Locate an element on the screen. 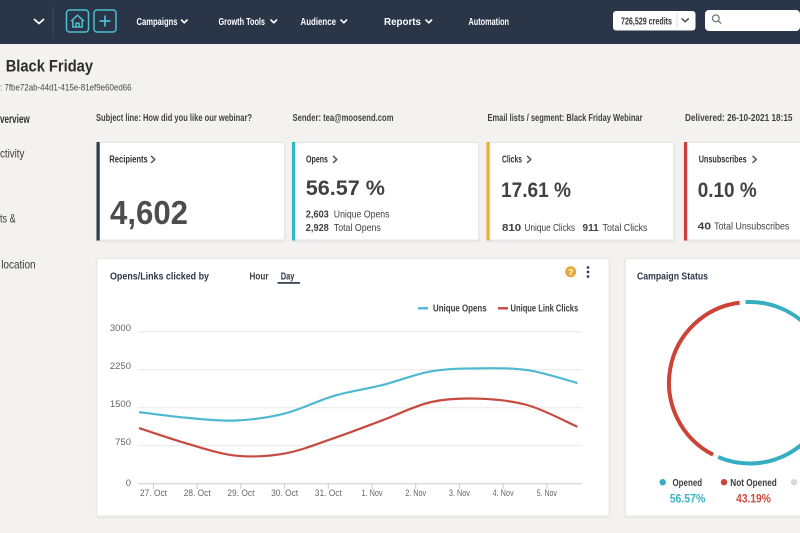 This screenshot has height=533, width=800. svg-text: Day is located at coordinates (288, 277).